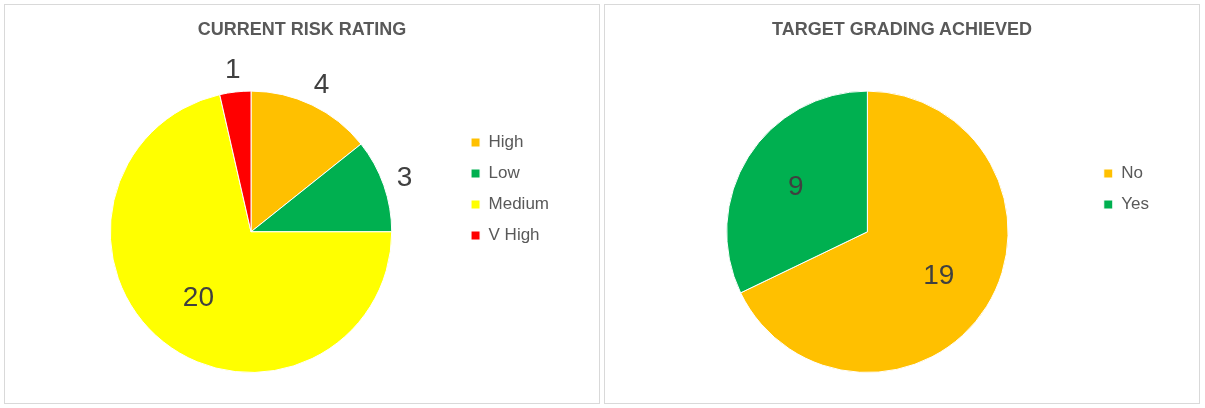 The width and height of the screenshot is (1205, 408). I want to click on data-label: 1, so click(233, 68).